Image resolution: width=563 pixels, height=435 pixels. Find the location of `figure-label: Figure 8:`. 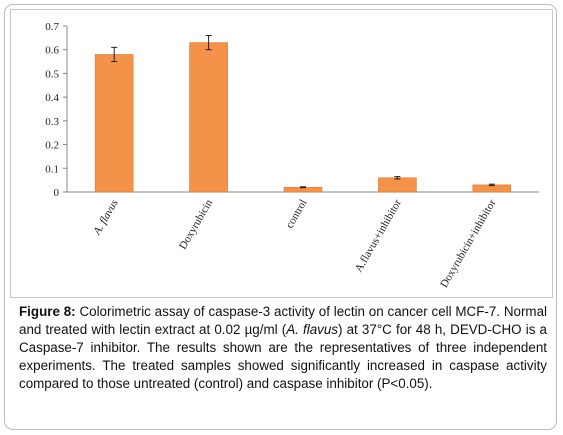

figure-label: Figure 8: is located at coordinates (47, 311).